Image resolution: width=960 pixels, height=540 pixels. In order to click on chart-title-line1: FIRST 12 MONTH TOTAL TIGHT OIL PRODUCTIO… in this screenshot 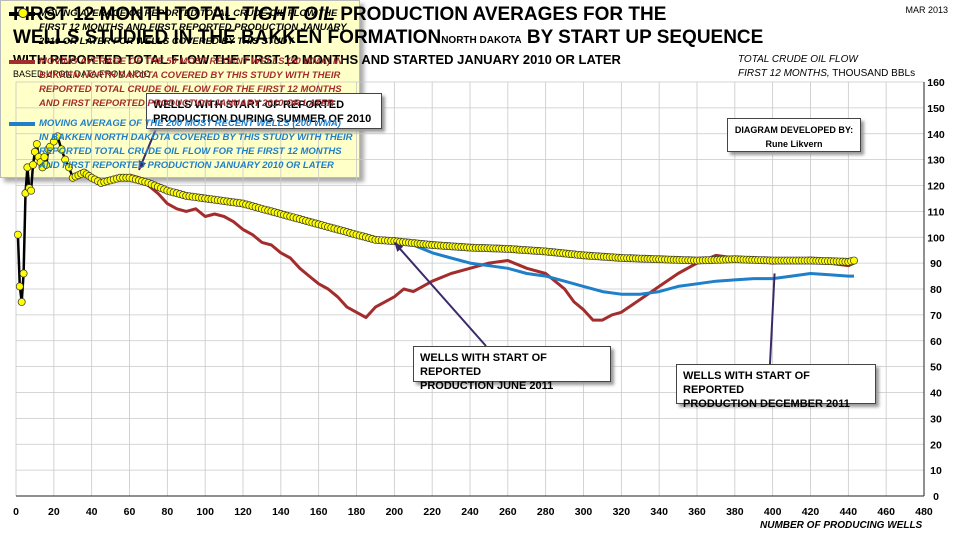, I will do `click(339, 15)`.